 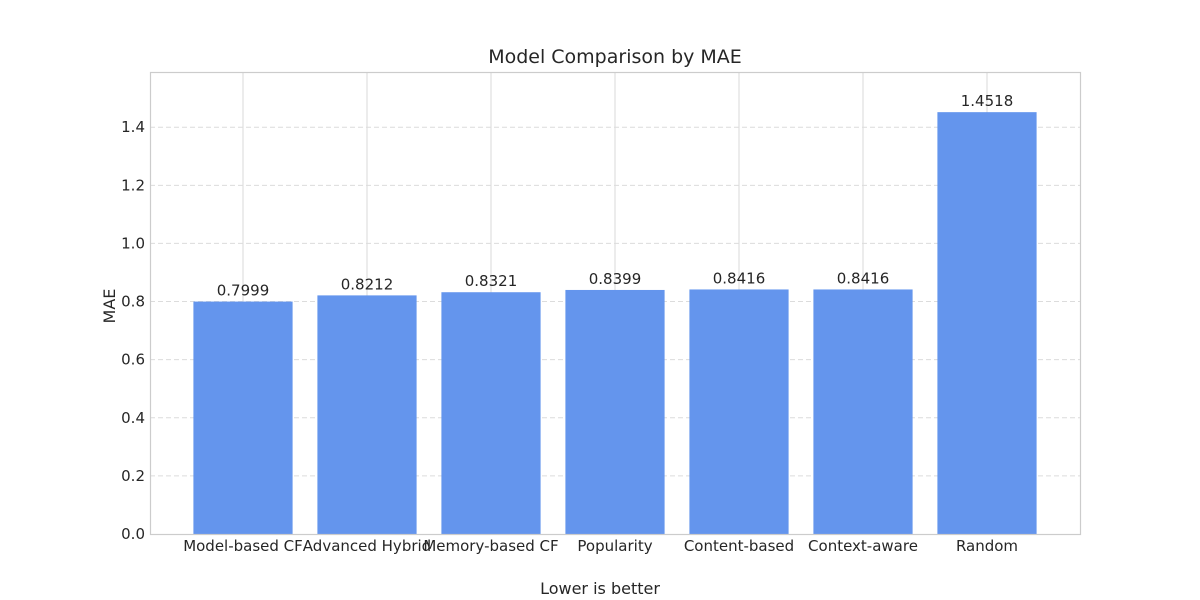 I want to click on x-tick-label: Advanced Hybrid, so click(x=367, y=546).